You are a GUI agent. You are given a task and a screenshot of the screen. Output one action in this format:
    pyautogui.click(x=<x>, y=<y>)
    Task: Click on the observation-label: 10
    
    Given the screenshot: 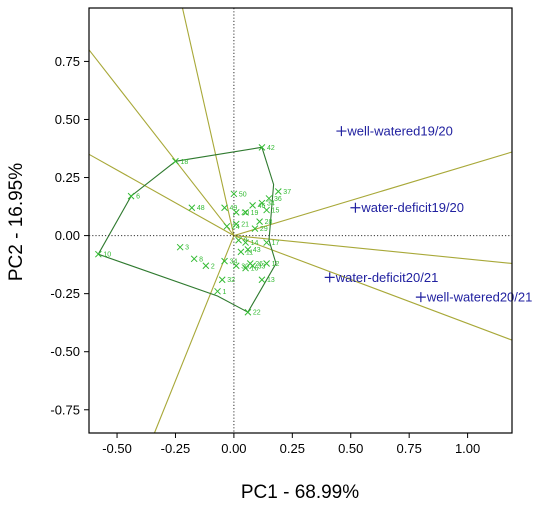 What is the action you would take?
    pyautogui.click(x=107, y=255)
    